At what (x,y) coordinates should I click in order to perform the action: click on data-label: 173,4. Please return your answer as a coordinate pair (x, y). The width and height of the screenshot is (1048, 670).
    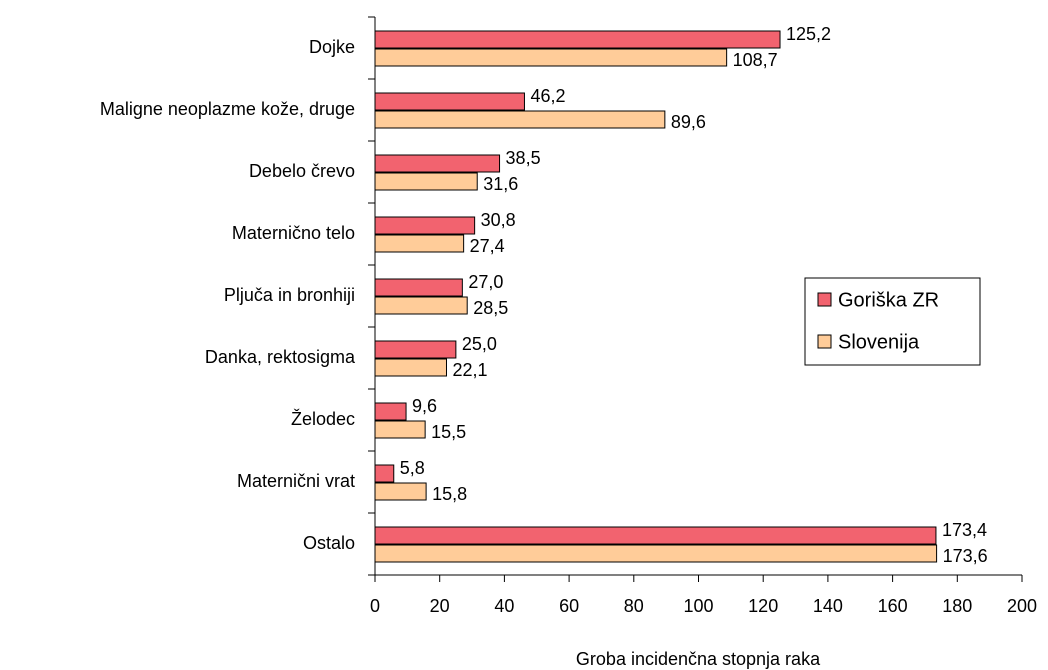
    Looking at the image, I should click on (964, 530).